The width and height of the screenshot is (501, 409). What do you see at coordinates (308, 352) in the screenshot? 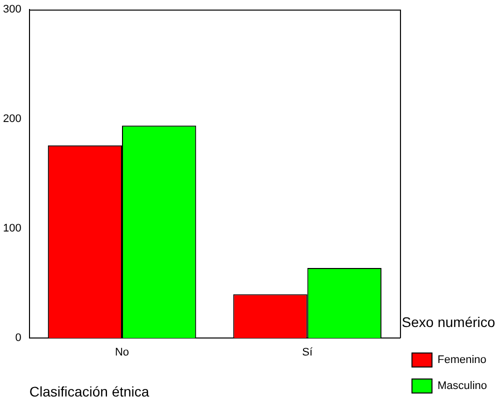
I see `x-tick-label: Sí` at bounding box center [308, 352].